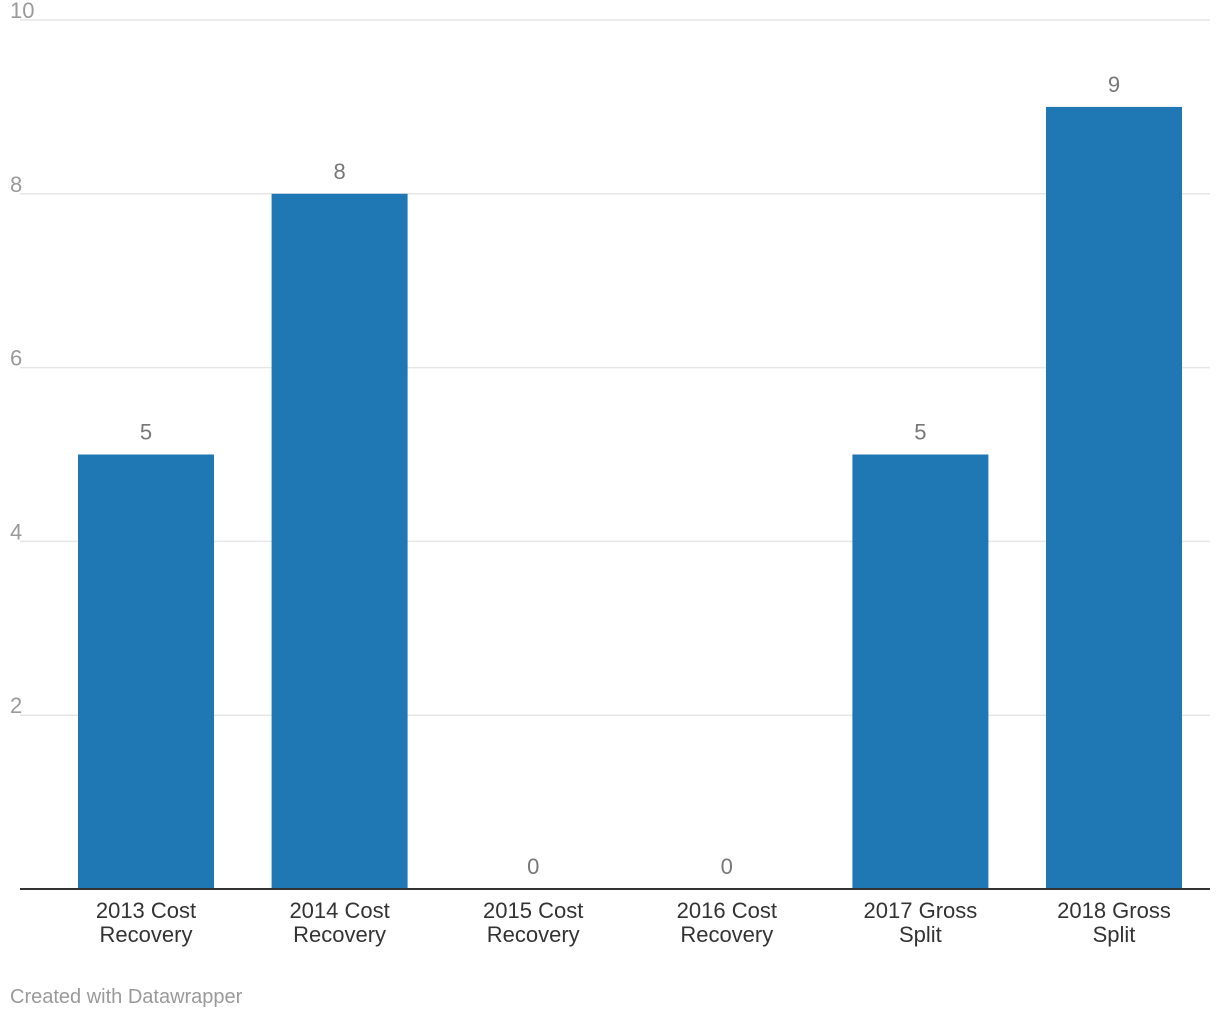  What do you see at coordinates (22, 11) in the screenshot?
I see `y-tick-label: 10` at bounding box center [22, 11].